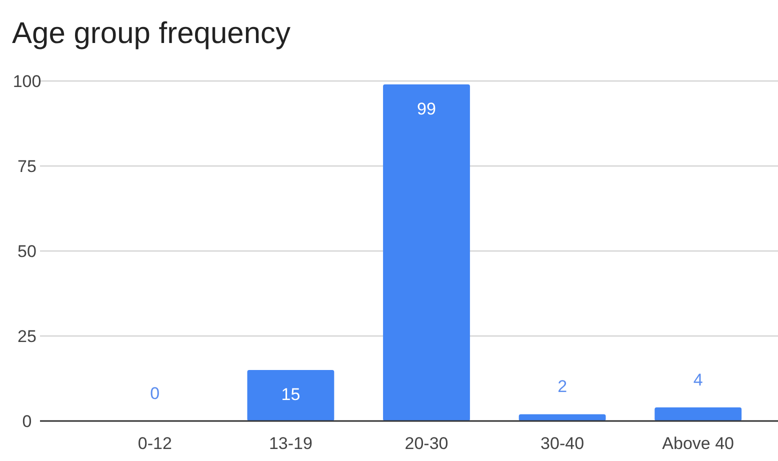 The width and height of the screenshot is (778, 461). I want to click on x-tick-label: 0-12, so click(155, 443).